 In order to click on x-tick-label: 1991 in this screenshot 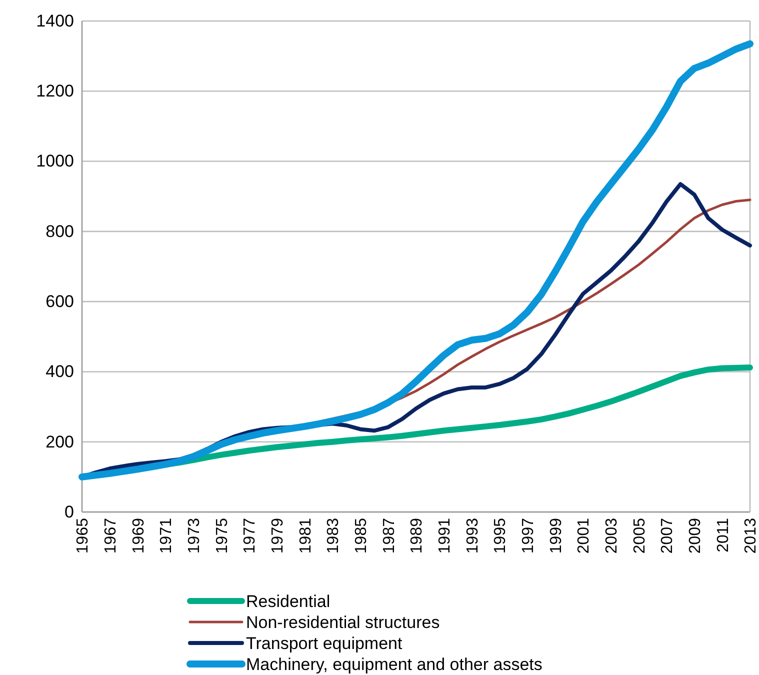, I will do `click(445, 536)`.